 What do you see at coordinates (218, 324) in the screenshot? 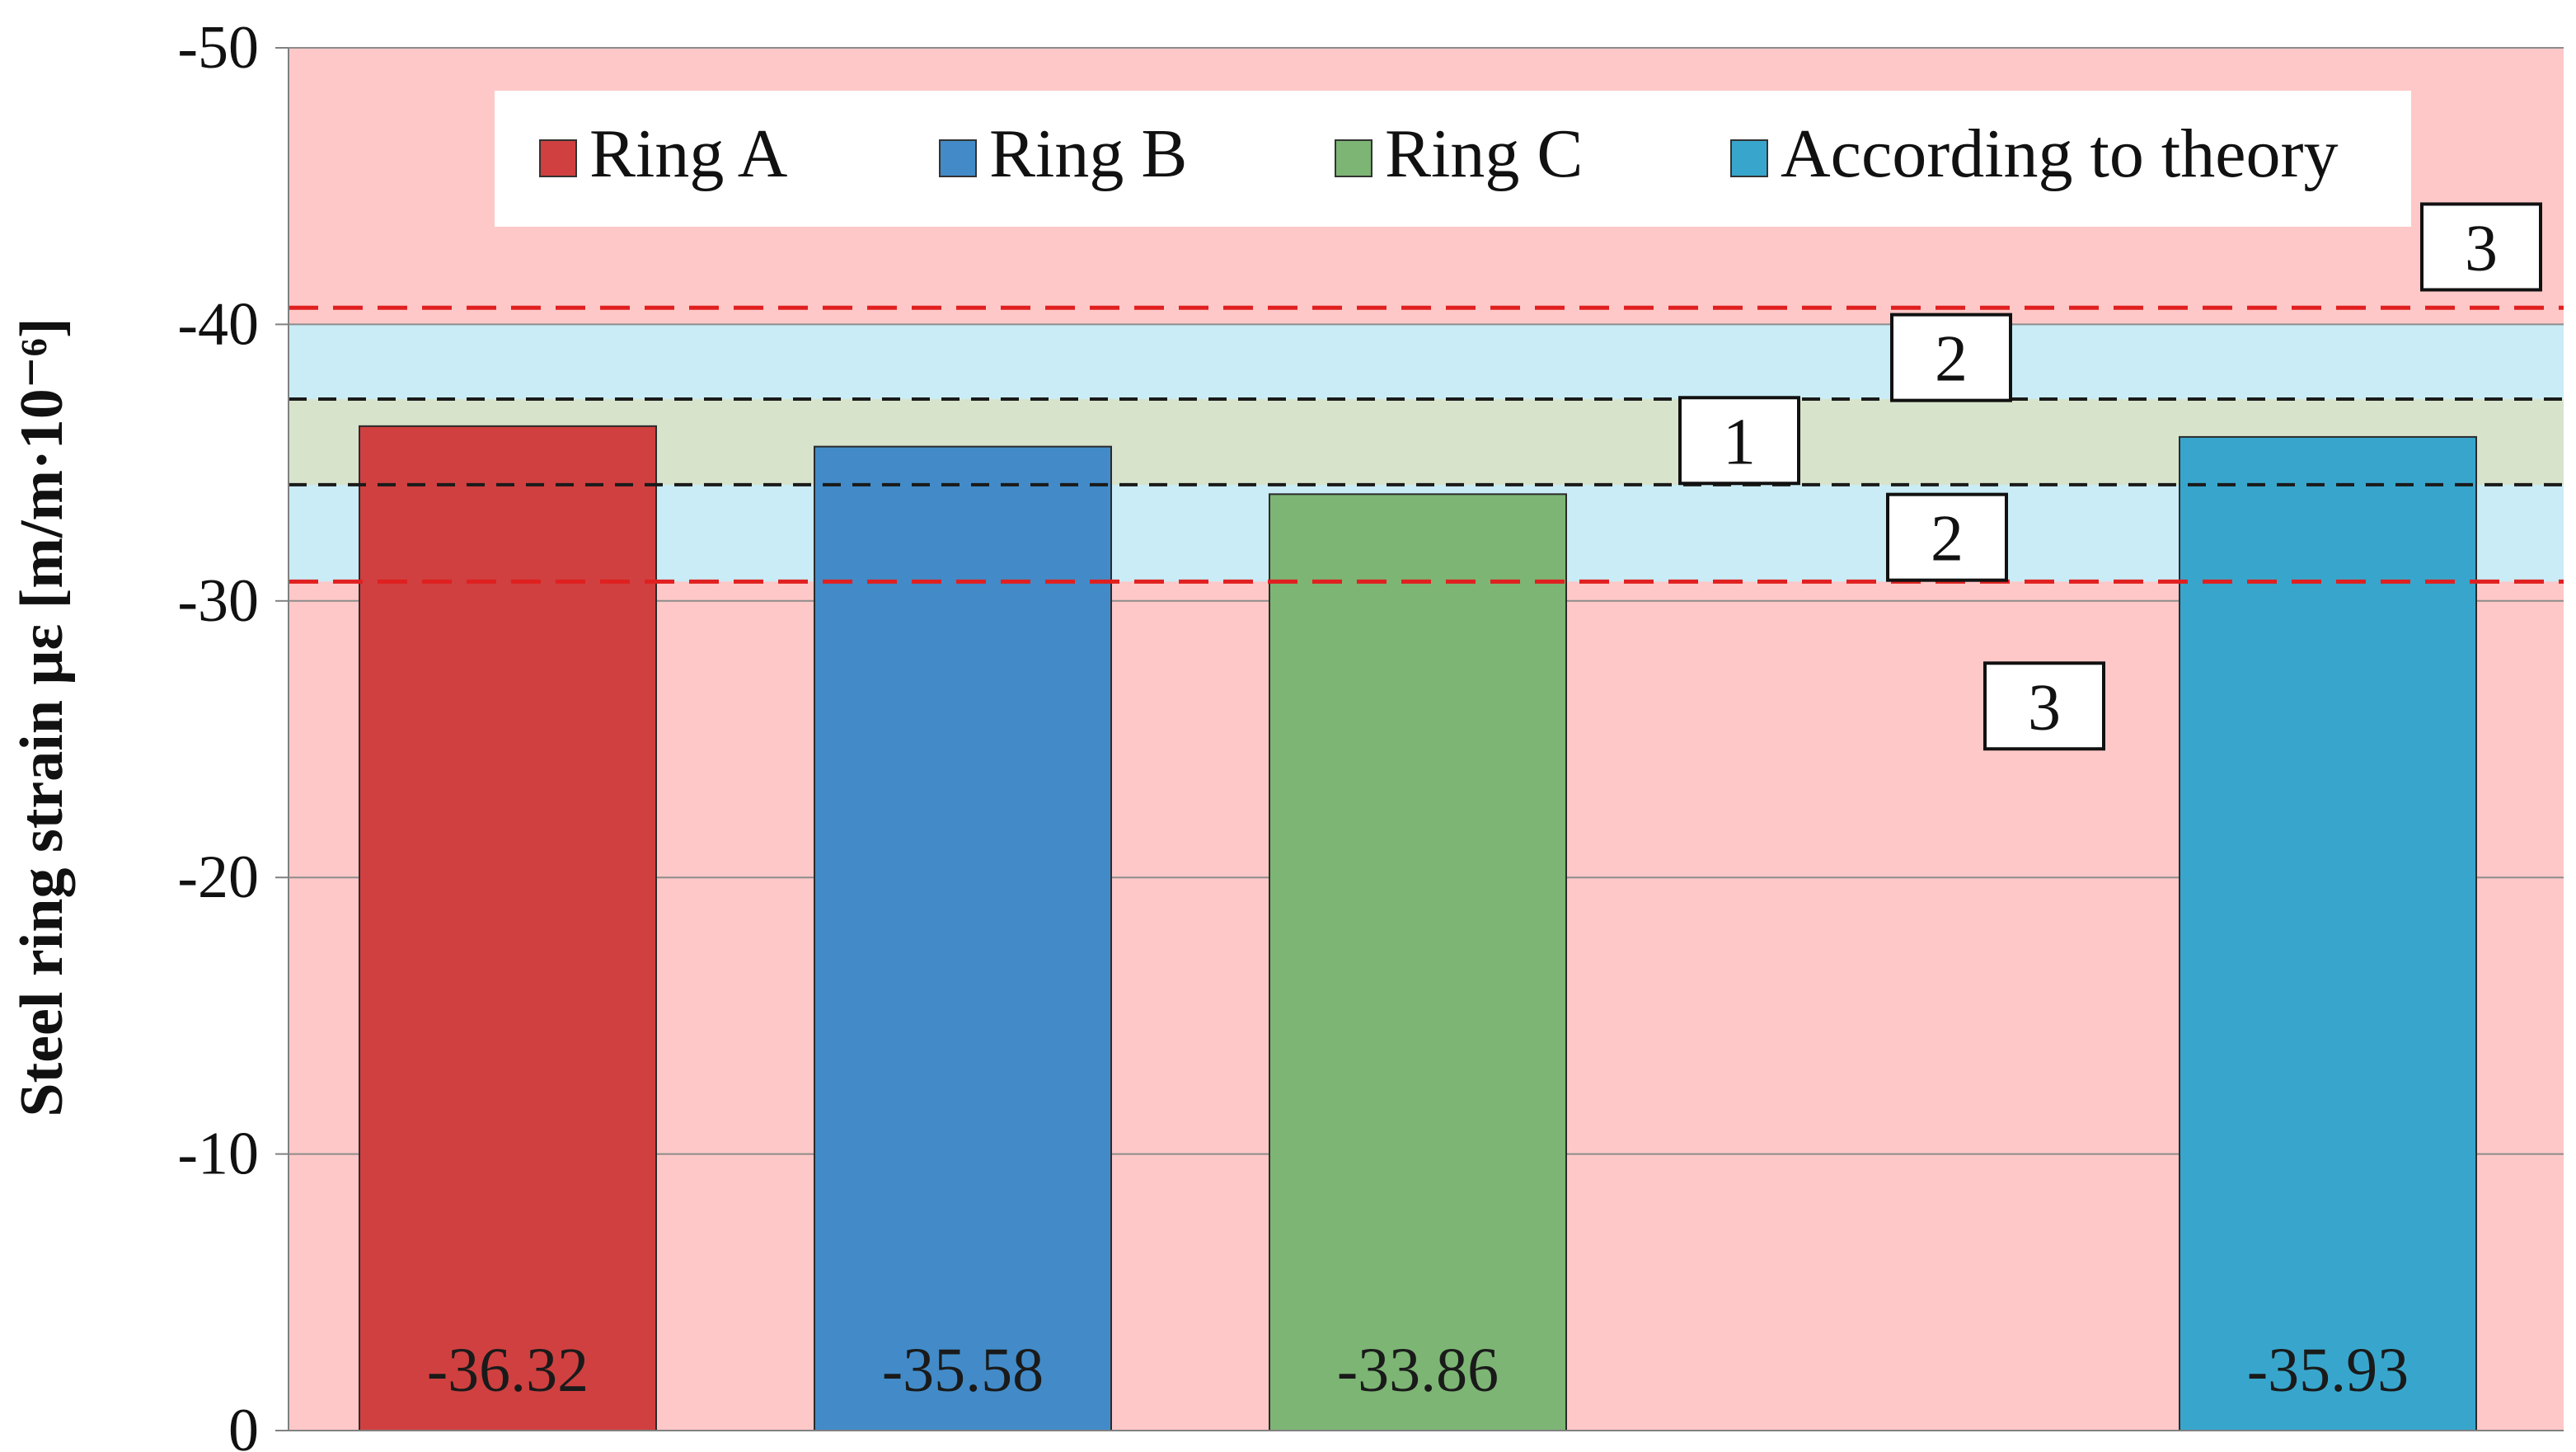
I see `y-tick-label: -40` at bounding box center [218, 324].